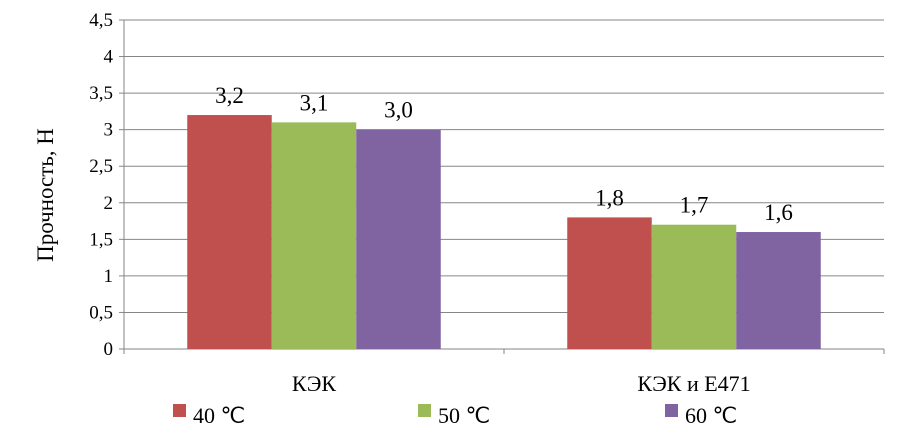  Describe the element at coordinates (101, 239) in the screenshot. I see `y-tick-label: 1,5` at that location.